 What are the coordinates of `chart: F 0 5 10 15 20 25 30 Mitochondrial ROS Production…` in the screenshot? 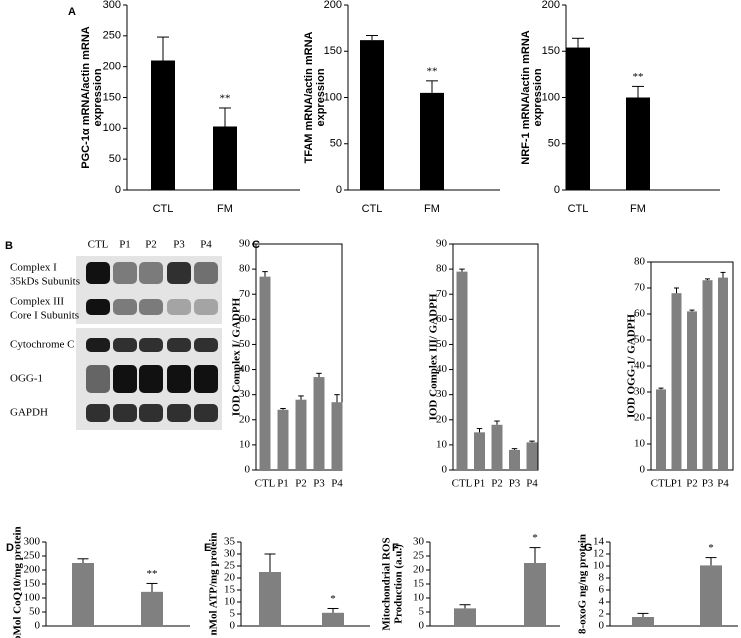 It's located at (470, 582).